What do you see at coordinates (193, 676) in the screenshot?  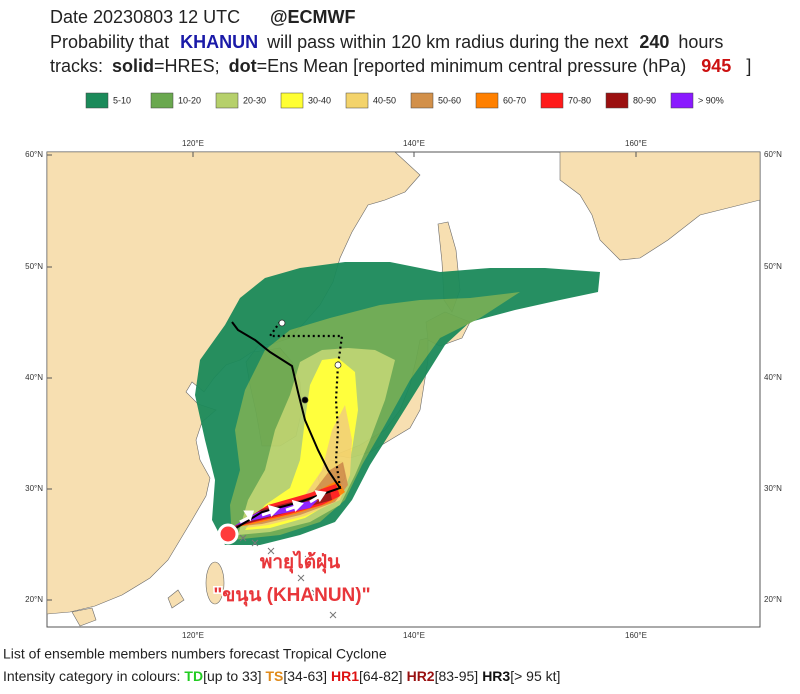 I see `intensity-text: TD` at bounding box center [193, 676].